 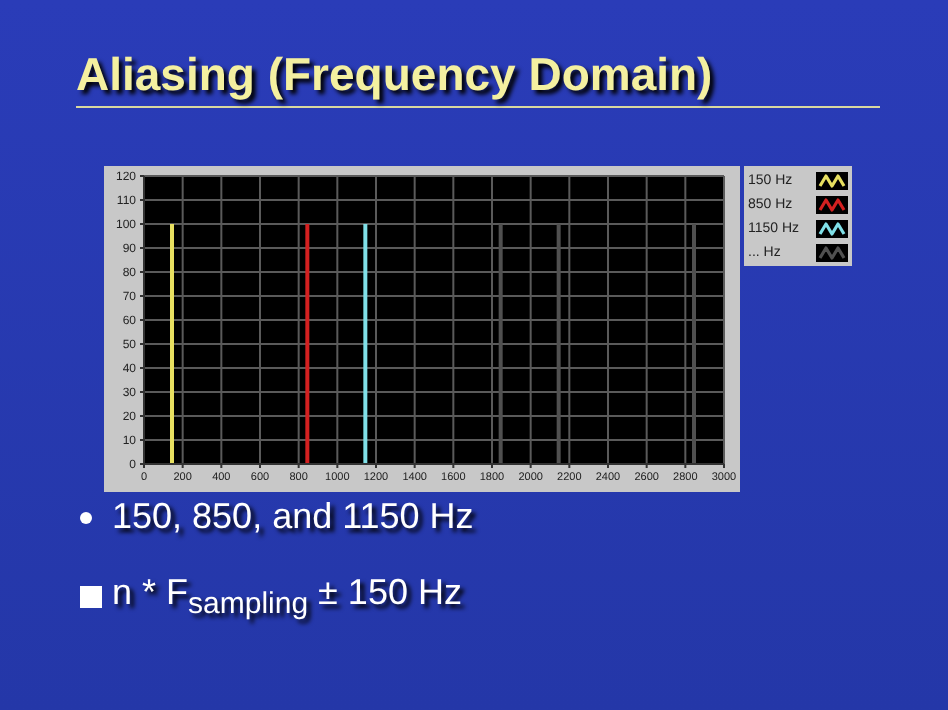 What do you see at coordinates (478, 78) in the screenshot?
I see `chart-title: Aliasing (Frequency Domain)` at bounding box center [478, 78].